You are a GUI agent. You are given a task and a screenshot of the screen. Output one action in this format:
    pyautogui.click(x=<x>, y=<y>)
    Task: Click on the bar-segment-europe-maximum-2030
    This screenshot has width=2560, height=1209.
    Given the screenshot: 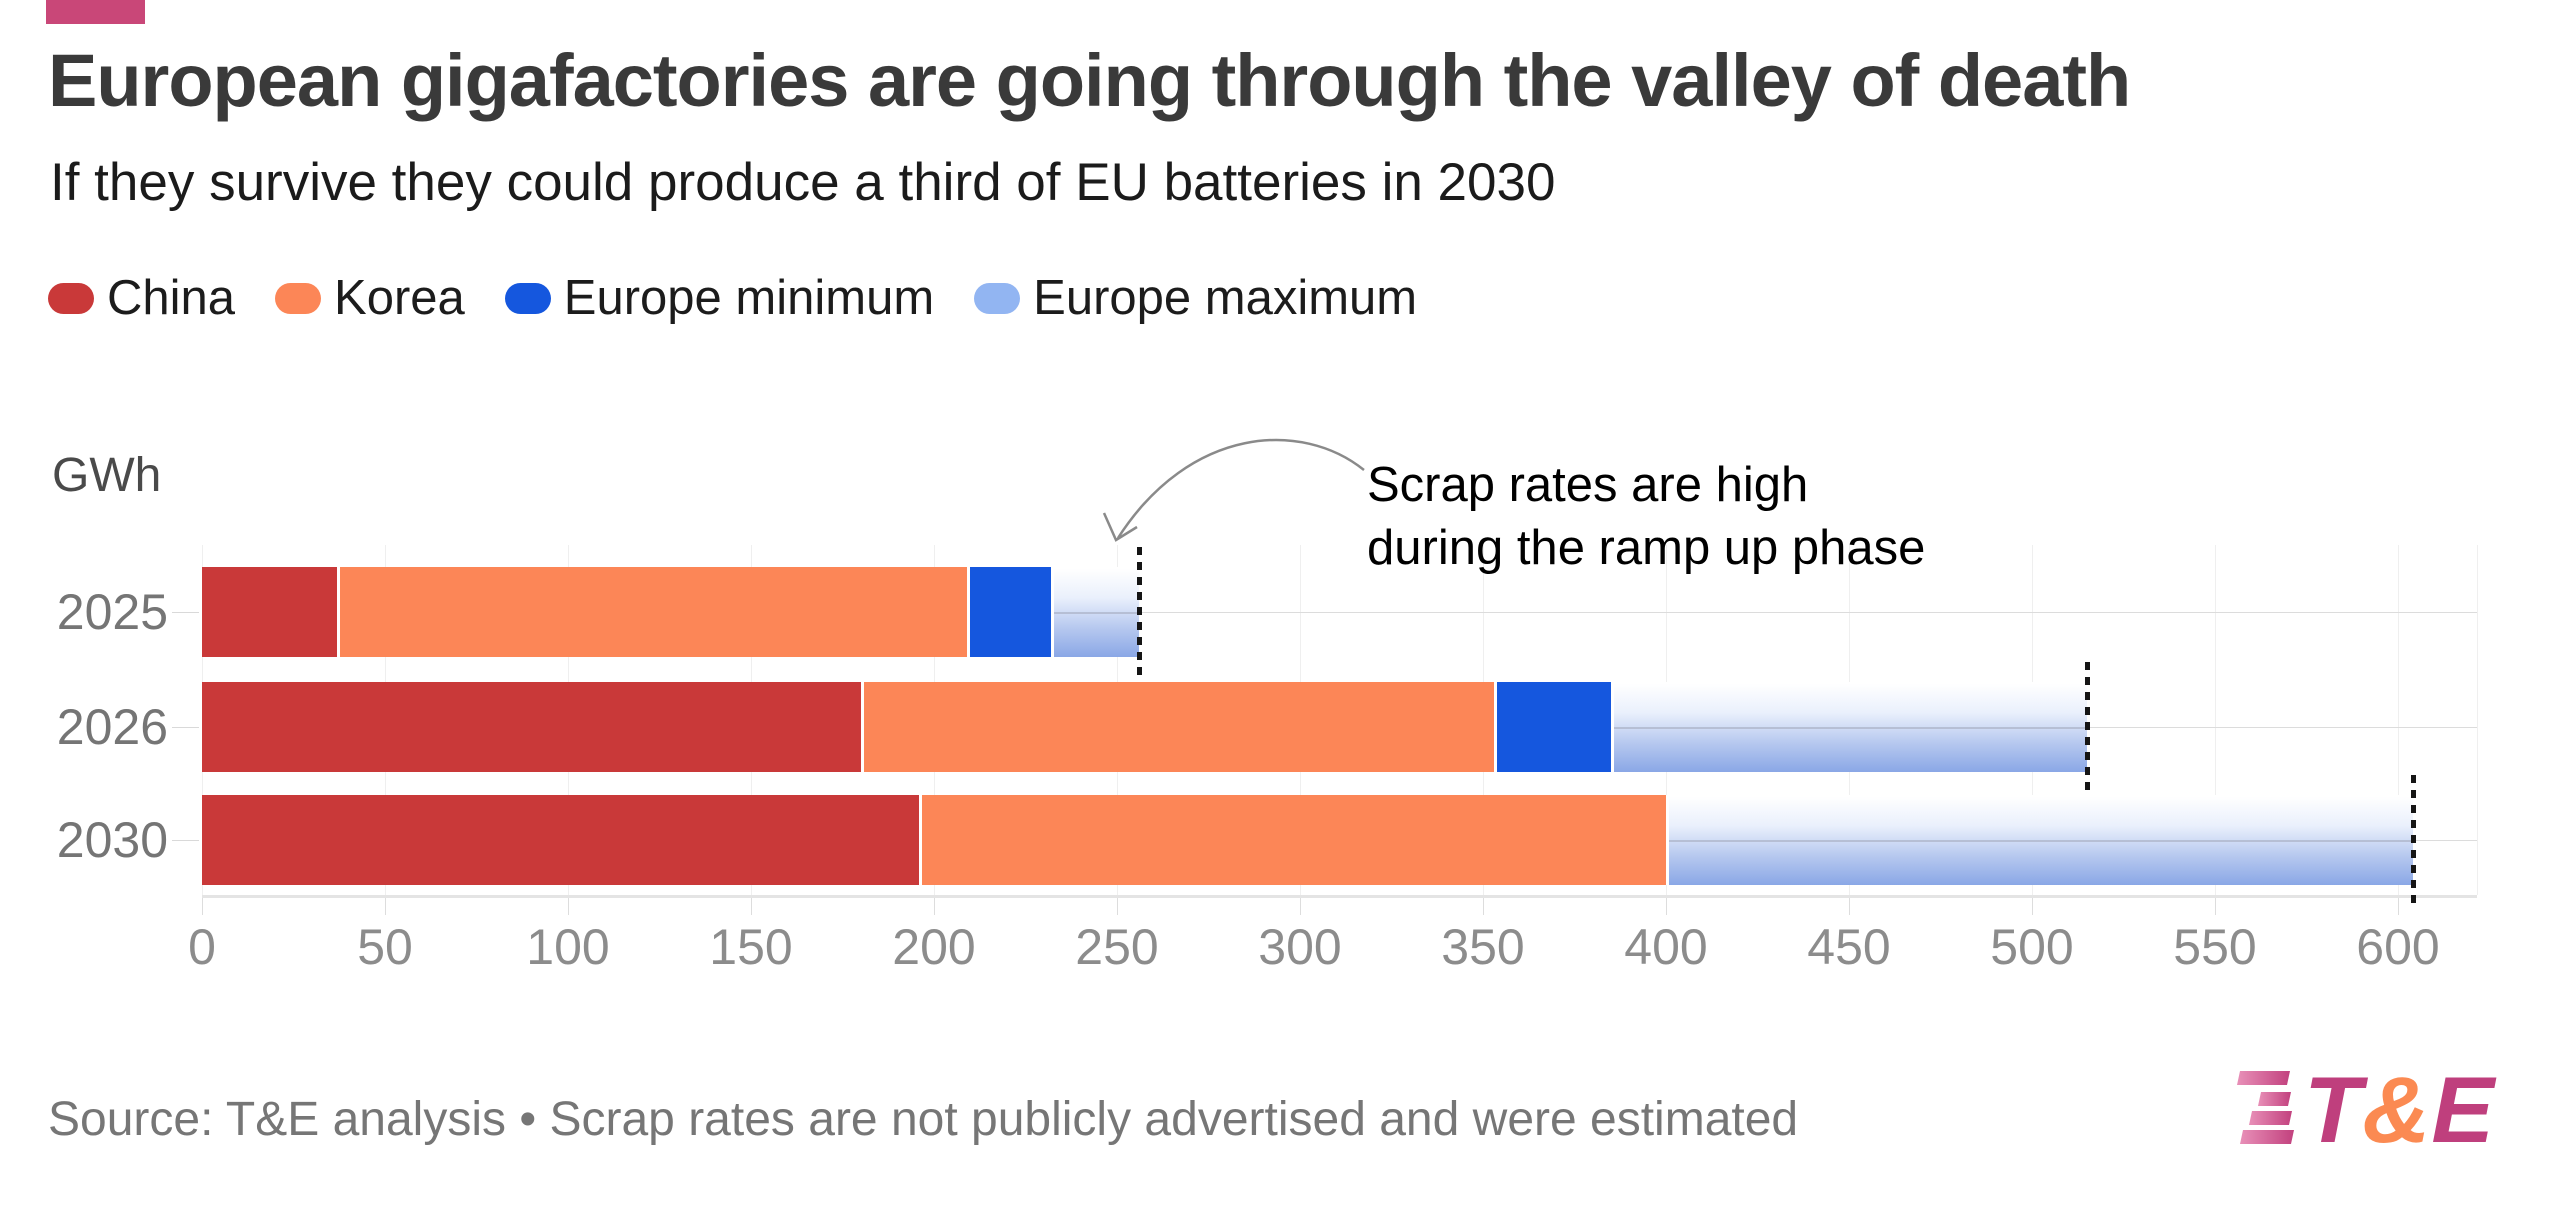 What is the action you would take?
    pyautogui.click(x=2039, y=840)
    